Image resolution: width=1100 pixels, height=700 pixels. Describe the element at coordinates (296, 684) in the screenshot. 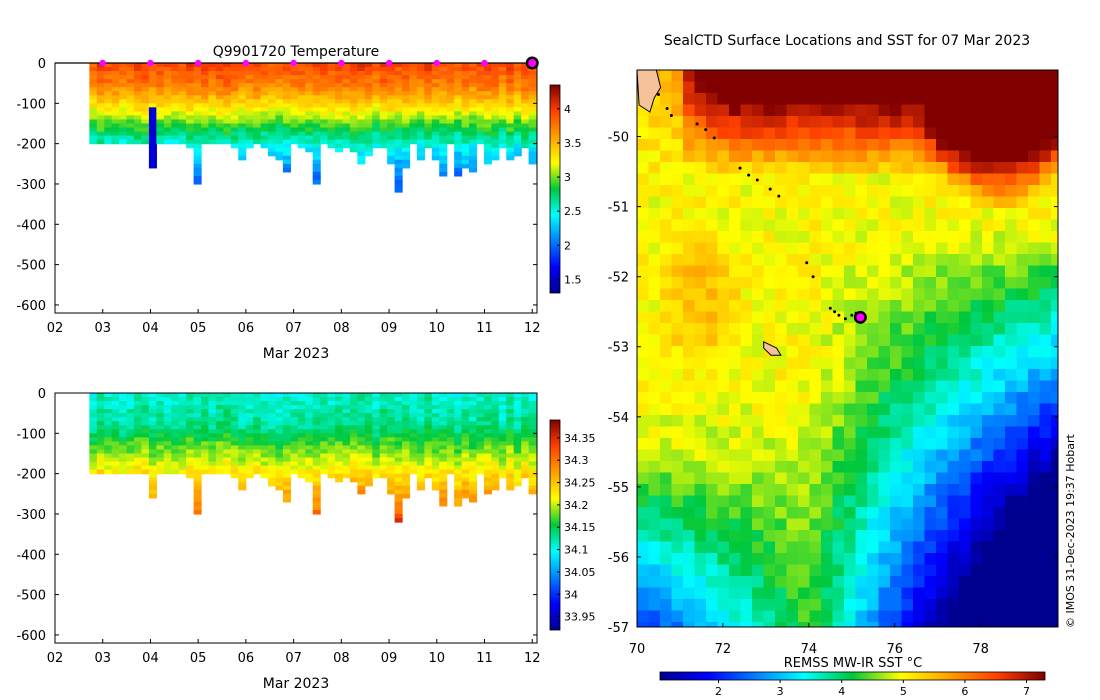

I see `salinity-x-label: Mar 2023` at that location.